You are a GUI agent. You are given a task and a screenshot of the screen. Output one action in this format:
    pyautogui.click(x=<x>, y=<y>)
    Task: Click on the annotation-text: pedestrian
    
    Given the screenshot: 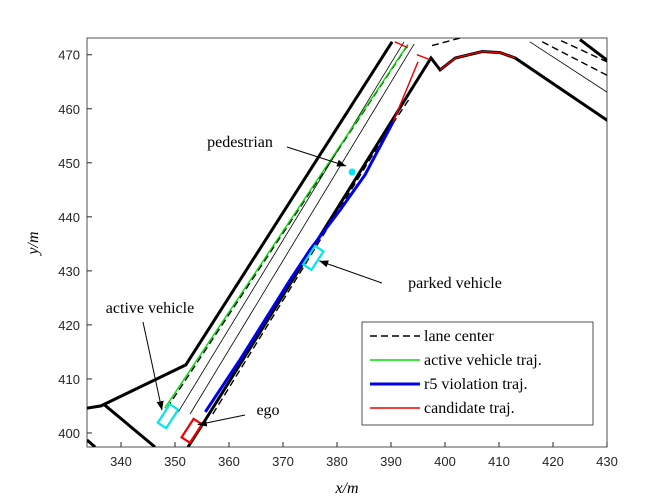 What is the action you would take?
    pyautogui.click(x=240, y=142)
    